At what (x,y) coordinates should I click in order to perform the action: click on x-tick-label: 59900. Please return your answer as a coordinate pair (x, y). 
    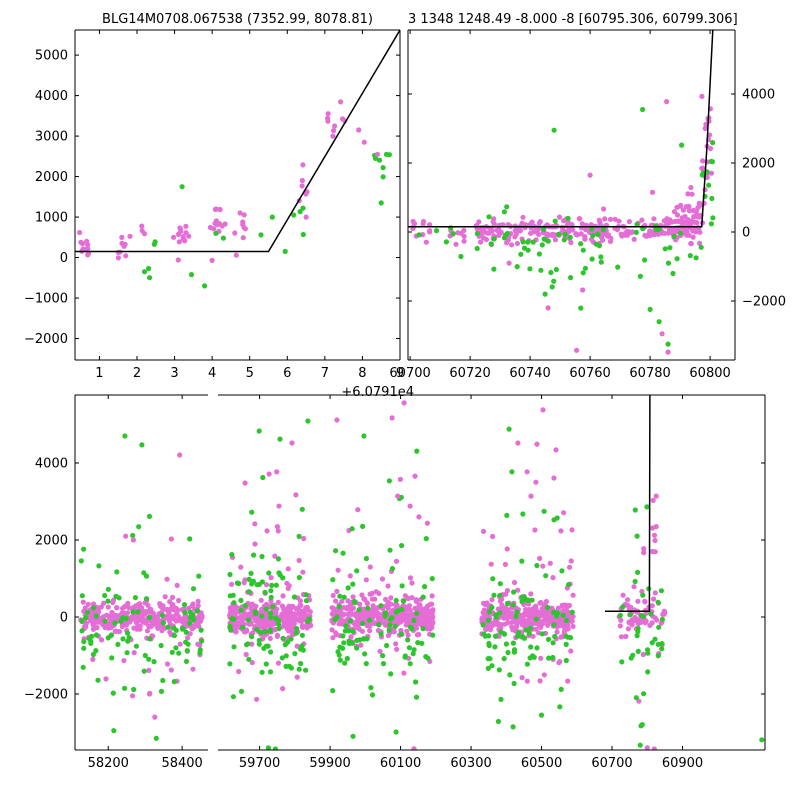
    Looking at the image, I should click on (329, 763).